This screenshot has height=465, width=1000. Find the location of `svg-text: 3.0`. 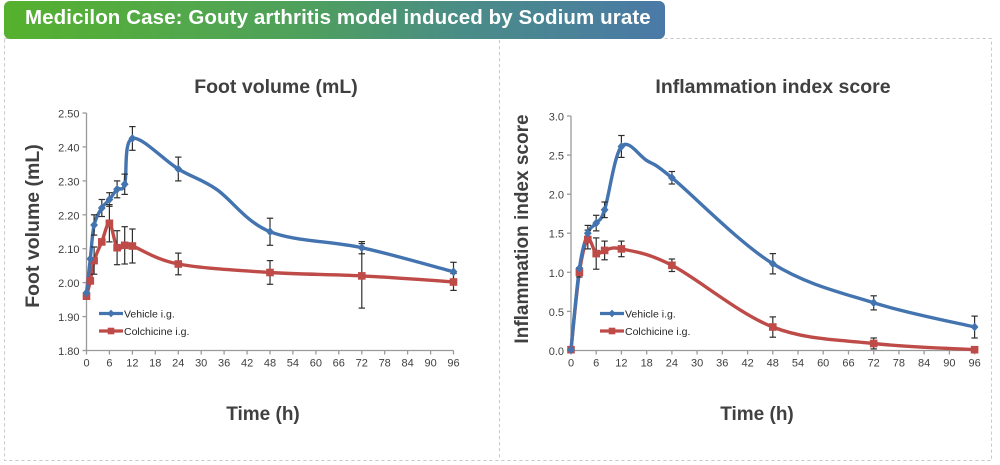

svg-text: 3.0 is located at coordinates (556, 118).